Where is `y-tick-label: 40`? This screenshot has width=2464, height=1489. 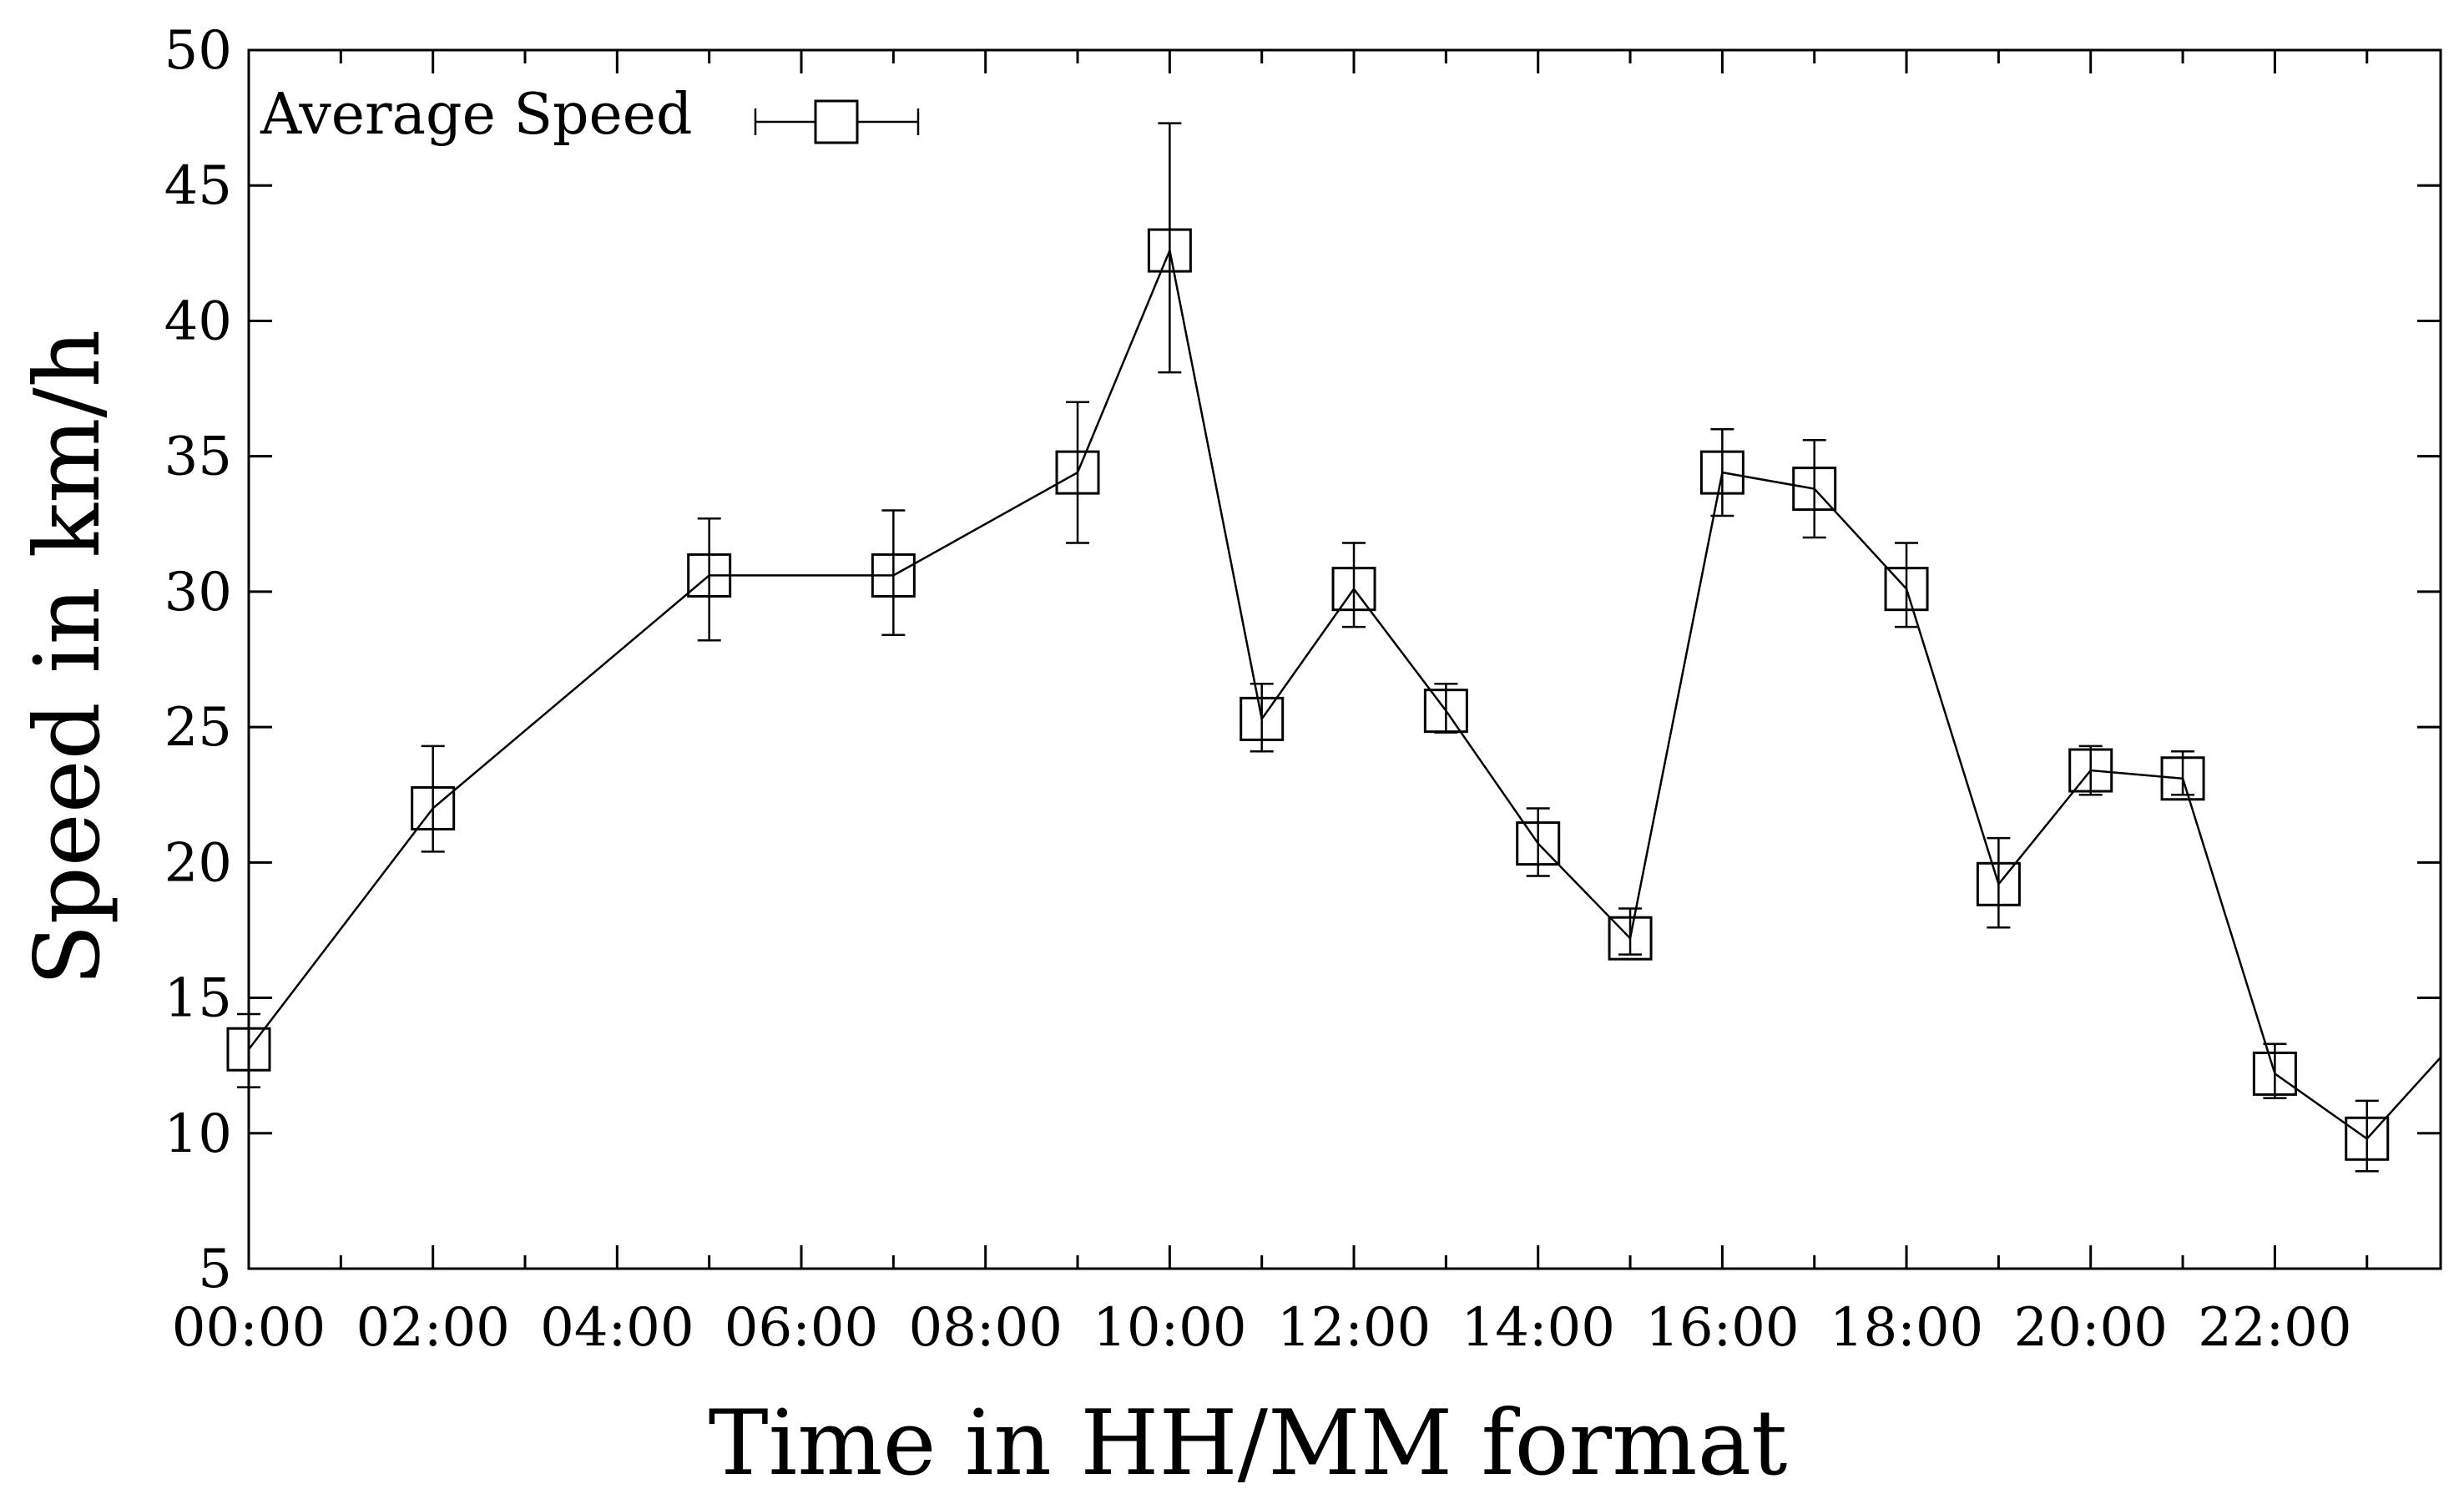
y-tick-label: 40 is located at coordinates (198, 321).